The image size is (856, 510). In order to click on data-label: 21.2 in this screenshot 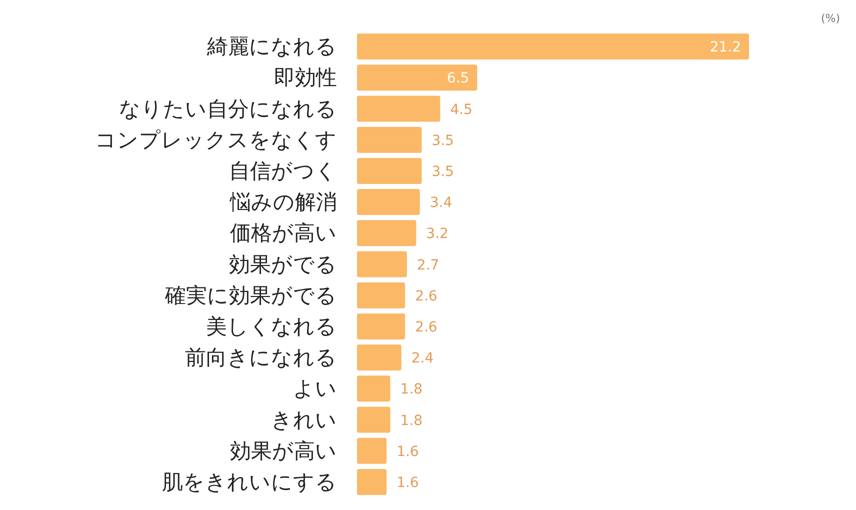, I will do `click(725, 48)`.